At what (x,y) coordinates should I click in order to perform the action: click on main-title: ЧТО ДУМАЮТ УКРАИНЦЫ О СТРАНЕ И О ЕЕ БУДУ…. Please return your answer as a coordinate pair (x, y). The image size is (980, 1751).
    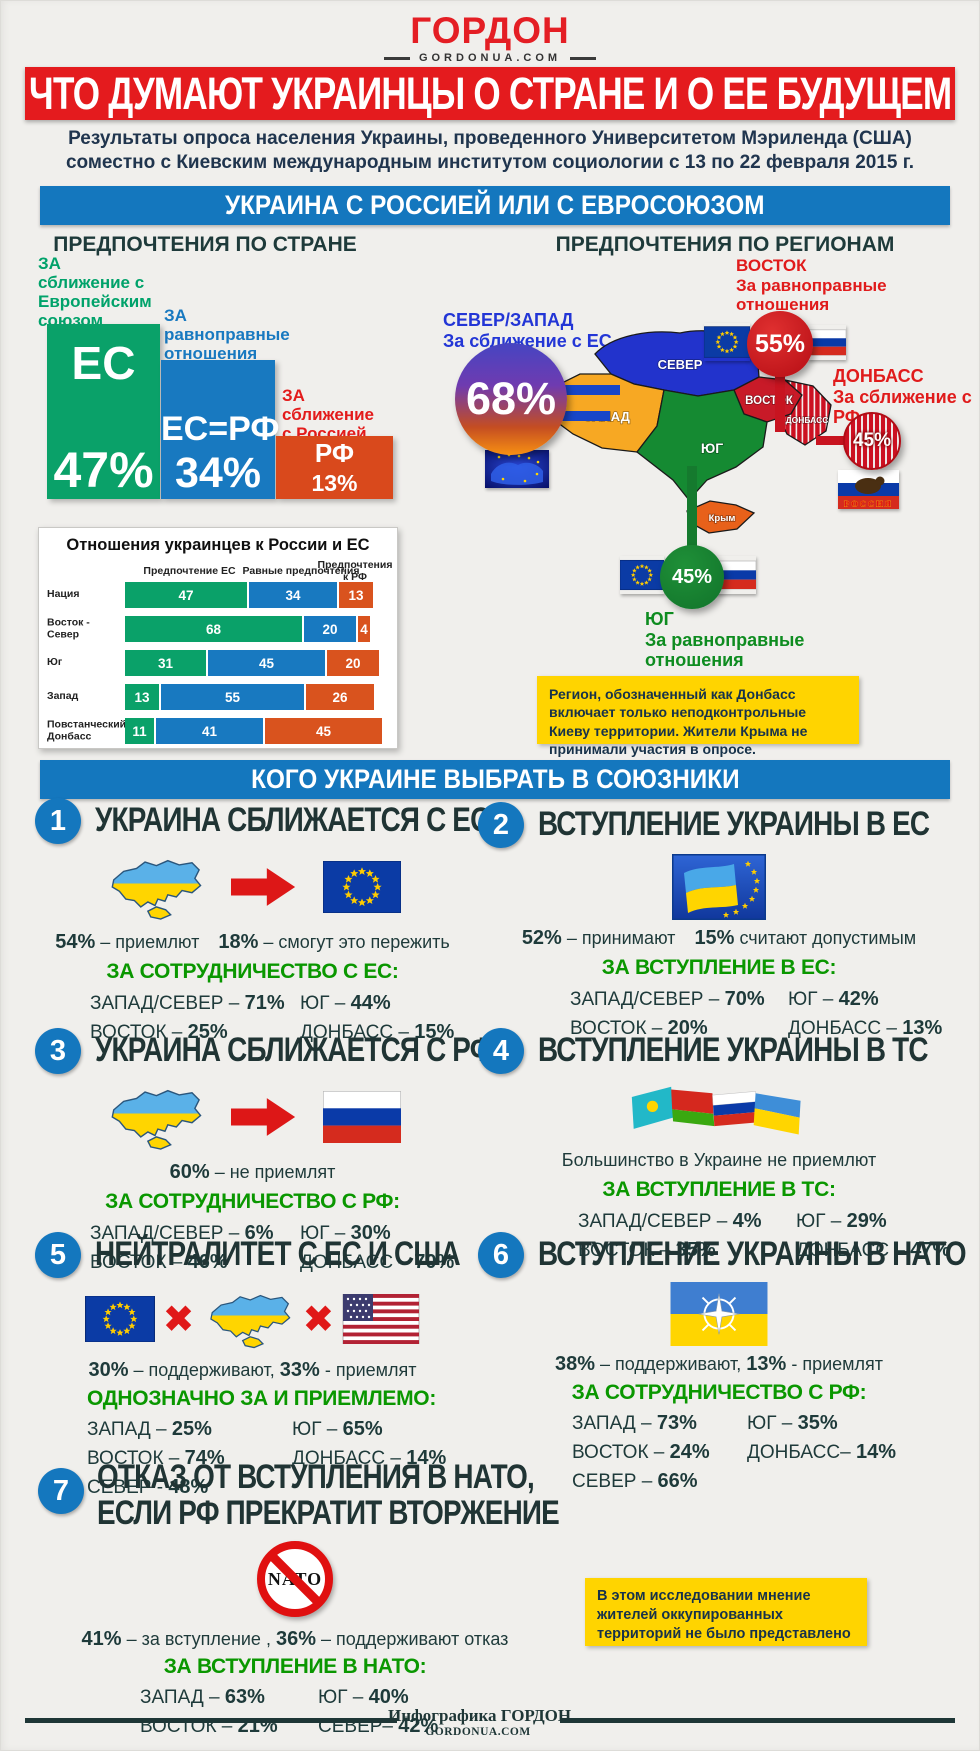
    Looking at the image, I should click on (490, 93).